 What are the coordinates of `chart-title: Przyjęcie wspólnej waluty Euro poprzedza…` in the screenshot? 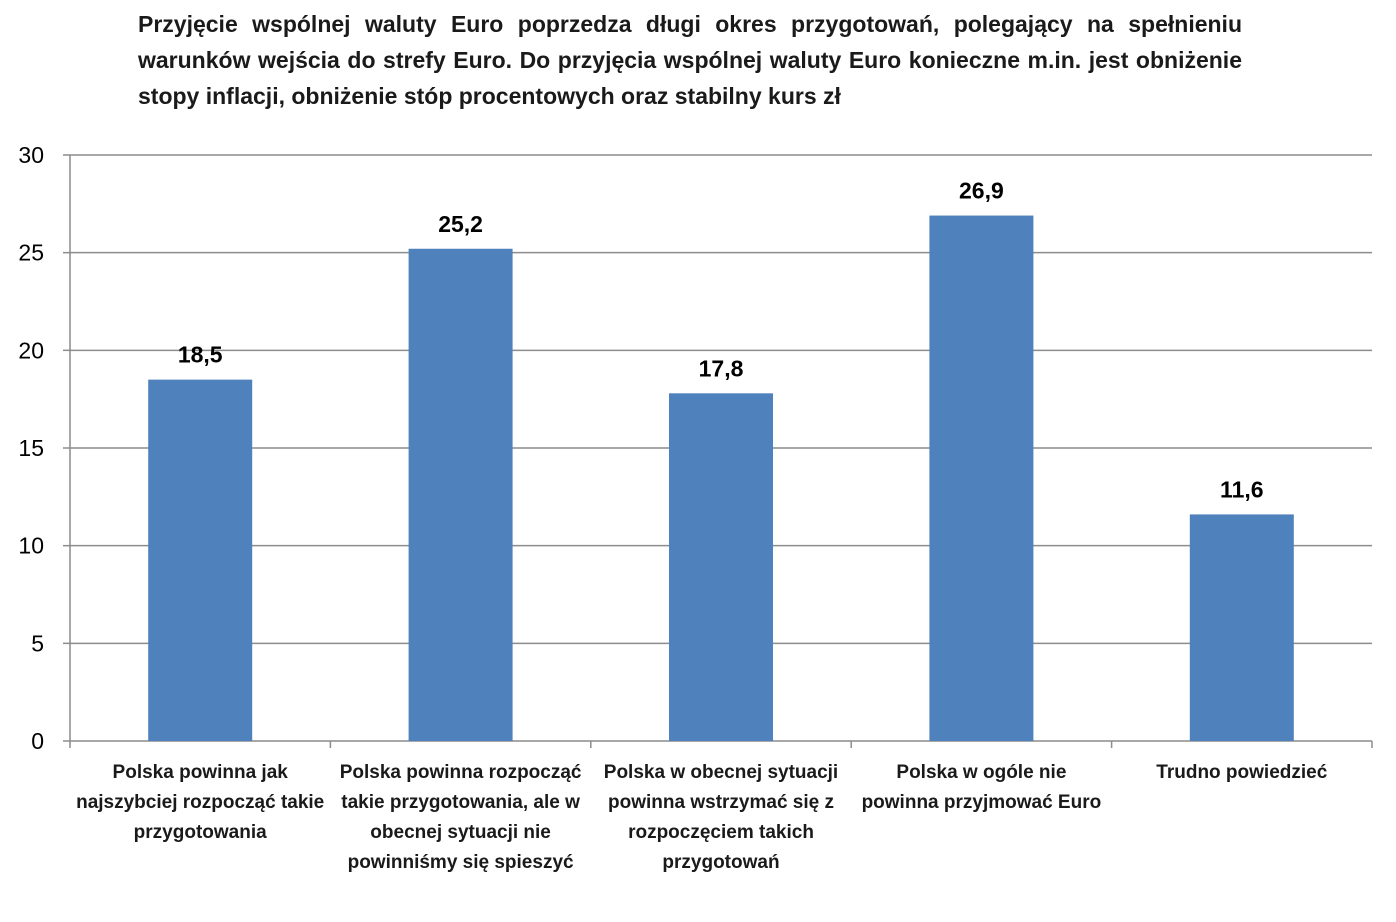 It's located at (690, 60).